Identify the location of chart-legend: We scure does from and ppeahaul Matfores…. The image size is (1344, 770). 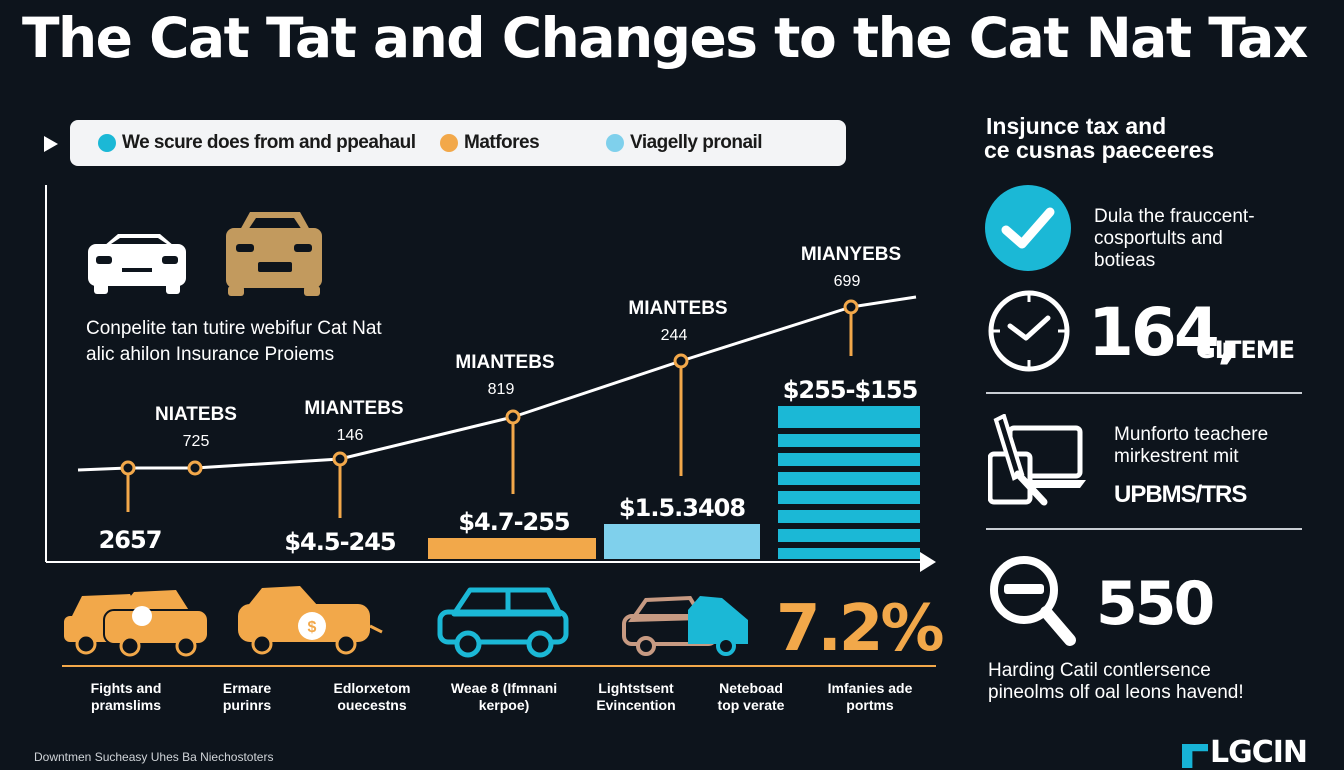
(458, 143).